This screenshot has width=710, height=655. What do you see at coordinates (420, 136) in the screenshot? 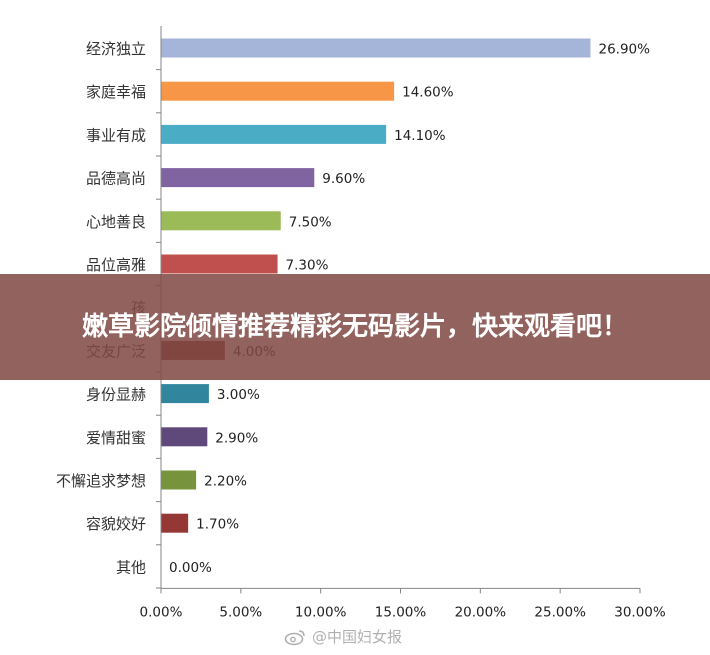
I see `data-label: 14.10%` at bounding box center [420, 136].